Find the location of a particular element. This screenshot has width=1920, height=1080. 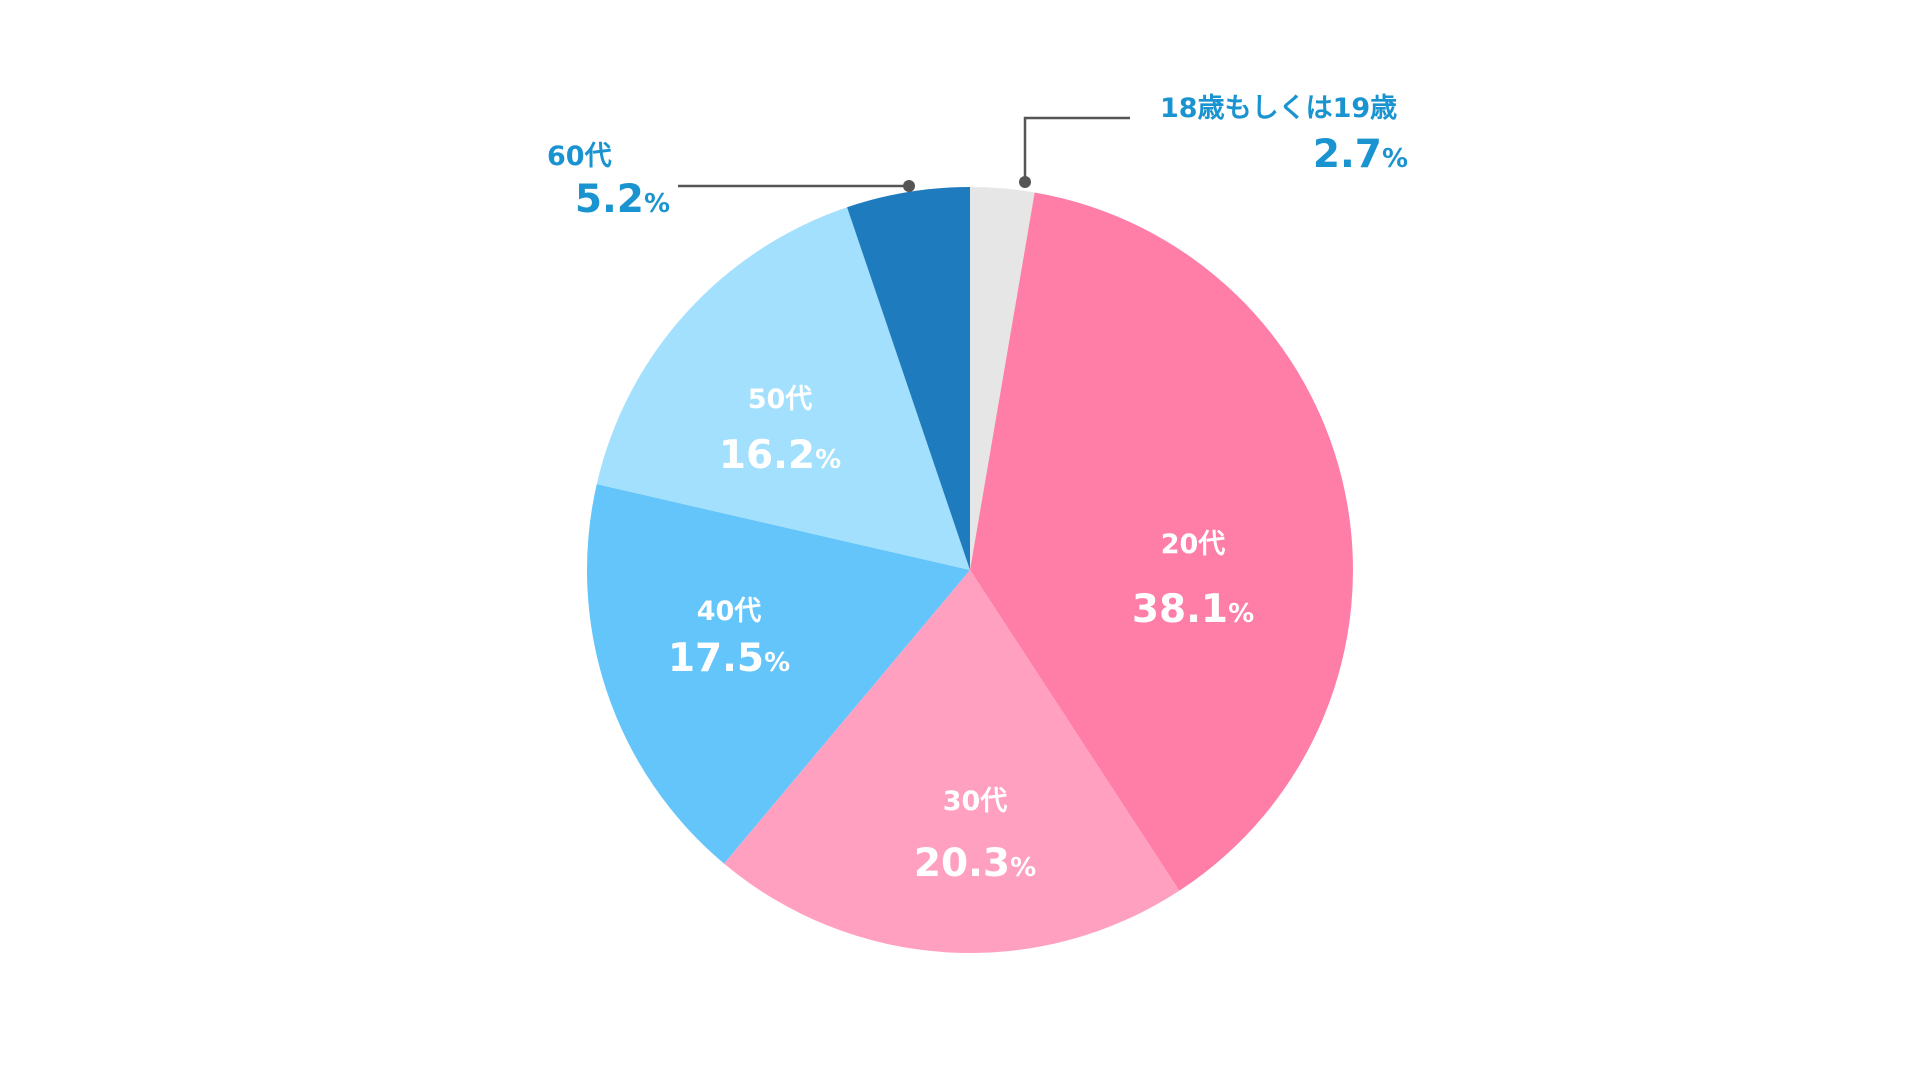

slice-value-label: 2.7% is located at coordinates (1360, 154).